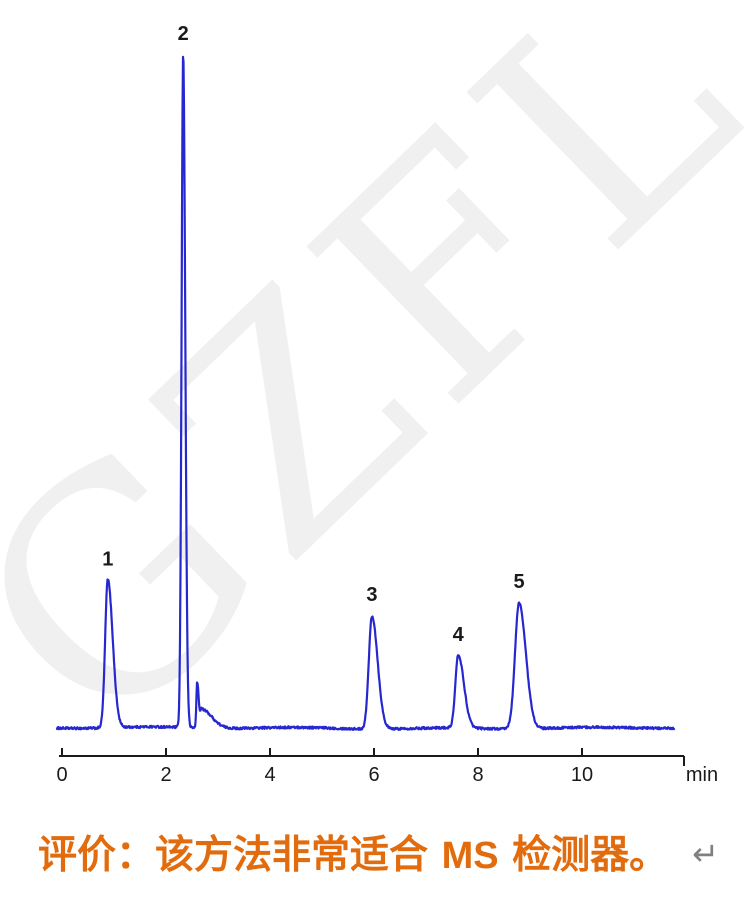 Image resolution: width=745 pixels, height=904 pixels. Describe the element at coordinates (240, 855) in the screenshot. I see `caption-text-prefix: 评价：该方法非常适合` at that location.